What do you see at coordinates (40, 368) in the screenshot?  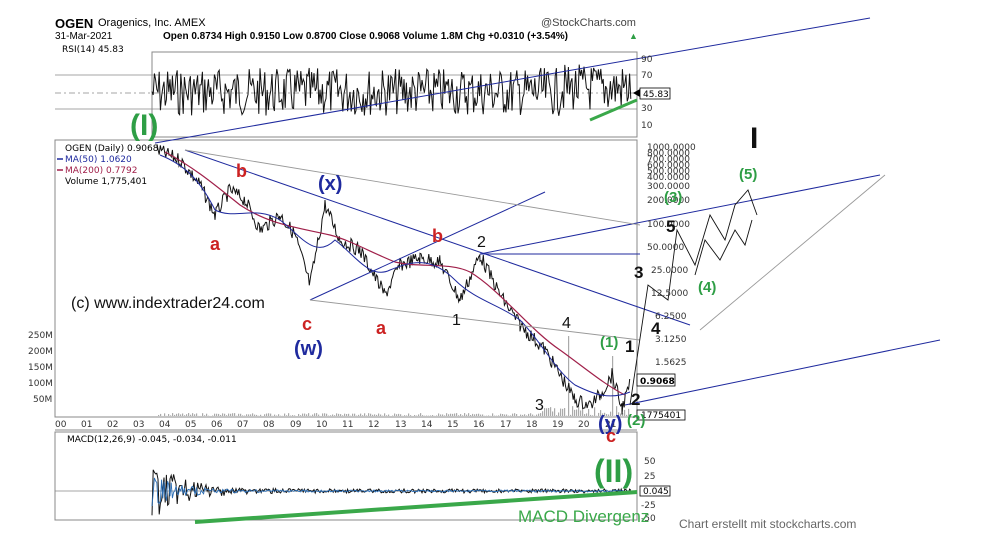 I see `volume-axis: 250M 200M 150M 100M 50M` at bounding box center [40, 368].